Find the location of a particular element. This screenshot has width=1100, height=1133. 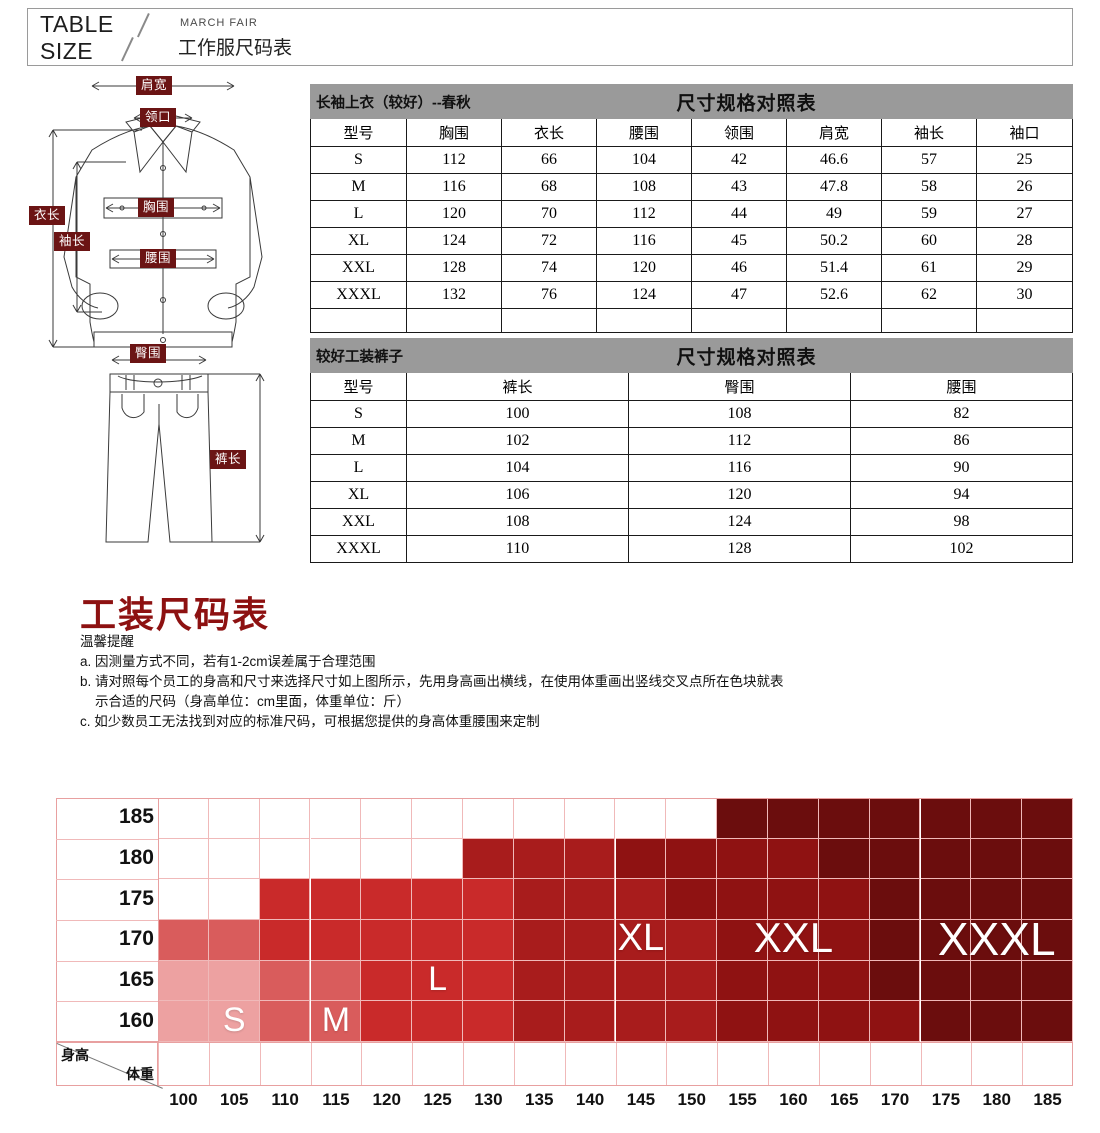

cell-r1-c6: 58 is located at coordinates (929, 187).